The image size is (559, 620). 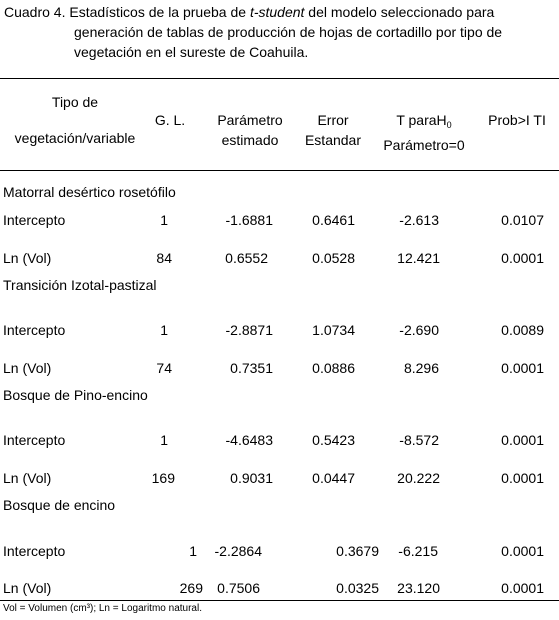 I want to click on cell-error: 0.6461, so click(x=333, y=220).